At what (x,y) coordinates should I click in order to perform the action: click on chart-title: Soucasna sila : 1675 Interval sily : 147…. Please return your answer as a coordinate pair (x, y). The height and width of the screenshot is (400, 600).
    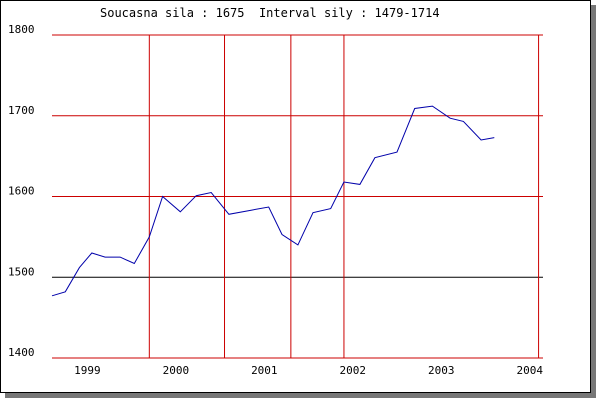
    Looking at the image, I should click on (270, 13).